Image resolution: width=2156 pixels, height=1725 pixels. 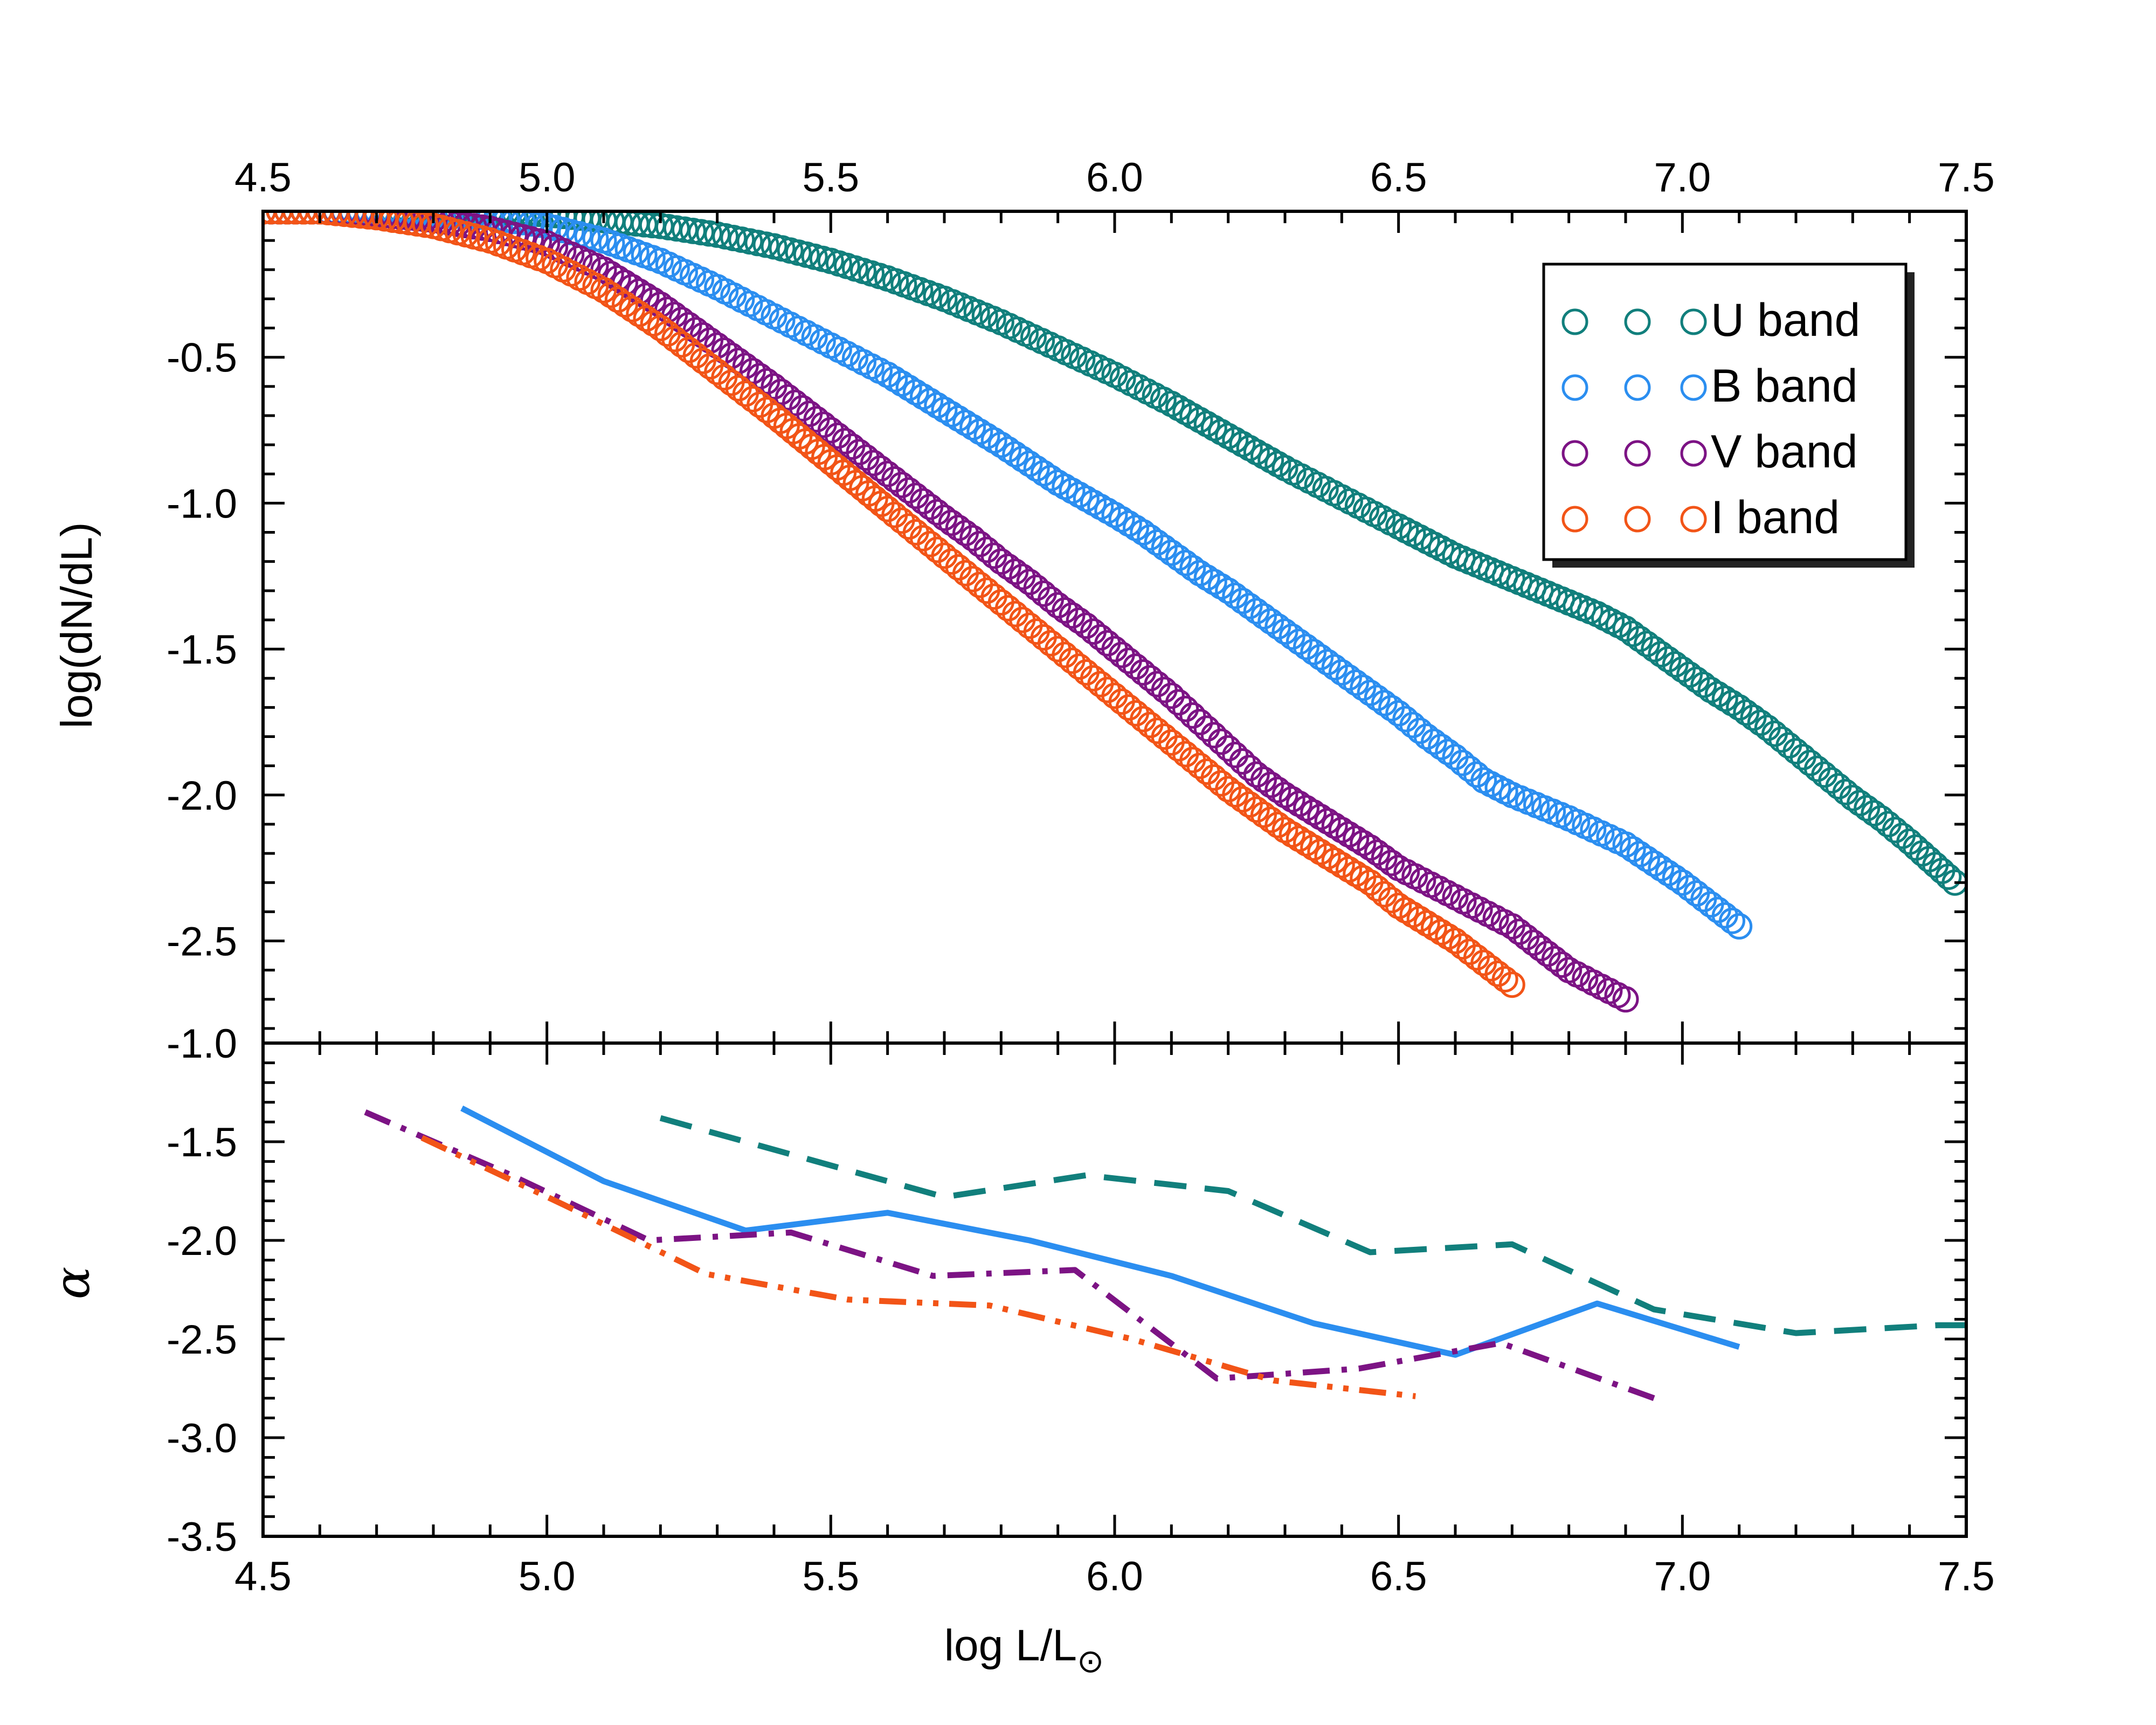 I want to click on top-y-tick-label: -2.5, so click(x=202, y=942).